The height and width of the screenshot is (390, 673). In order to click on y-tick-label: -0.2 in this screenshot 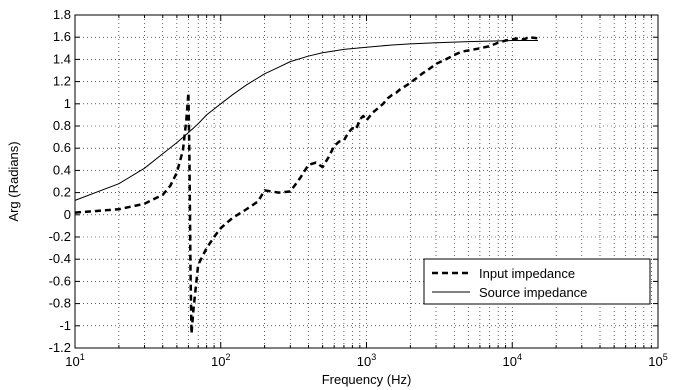, I will do `click(60, 236)`.